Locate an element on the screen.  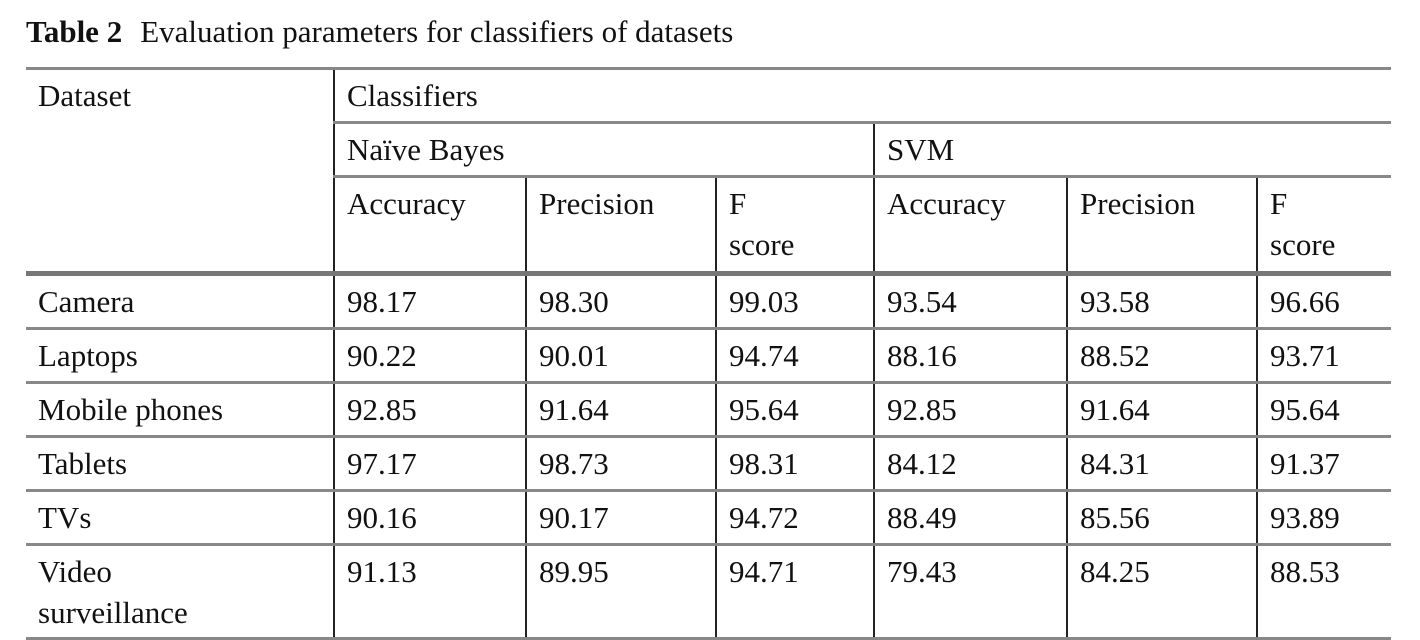
header-svm-accuracy: Accuracy is located at coordinates (970, 224).